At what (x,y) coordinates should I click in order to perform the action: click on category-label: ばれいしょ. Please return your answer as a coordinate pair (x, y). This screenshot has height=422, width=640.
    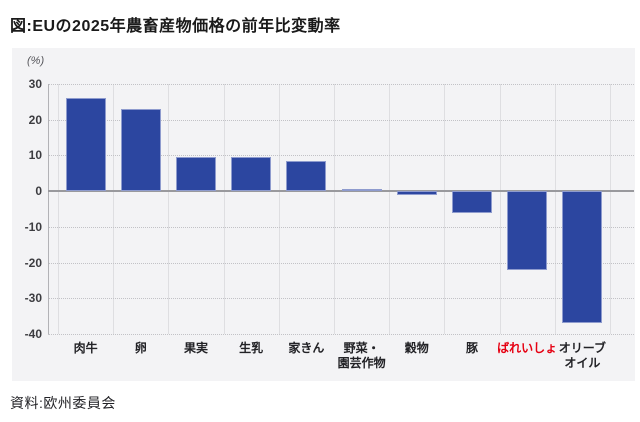
    Looking at the image, I should click on (527, 348).